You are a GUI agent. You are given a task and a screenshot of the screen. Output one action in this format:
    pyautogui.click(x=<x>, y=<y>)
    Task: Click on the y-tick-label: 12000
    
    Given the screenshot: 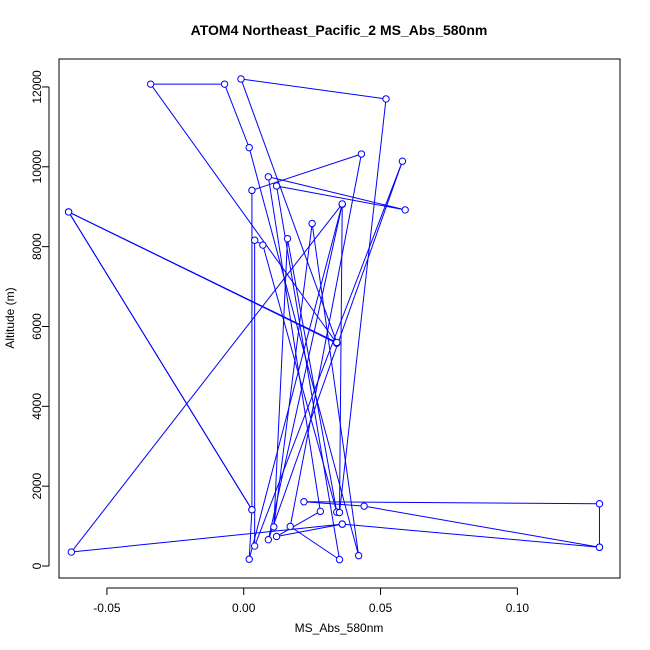 What is the action you would take?
    pyautogui.click(x=37, y=87)
    